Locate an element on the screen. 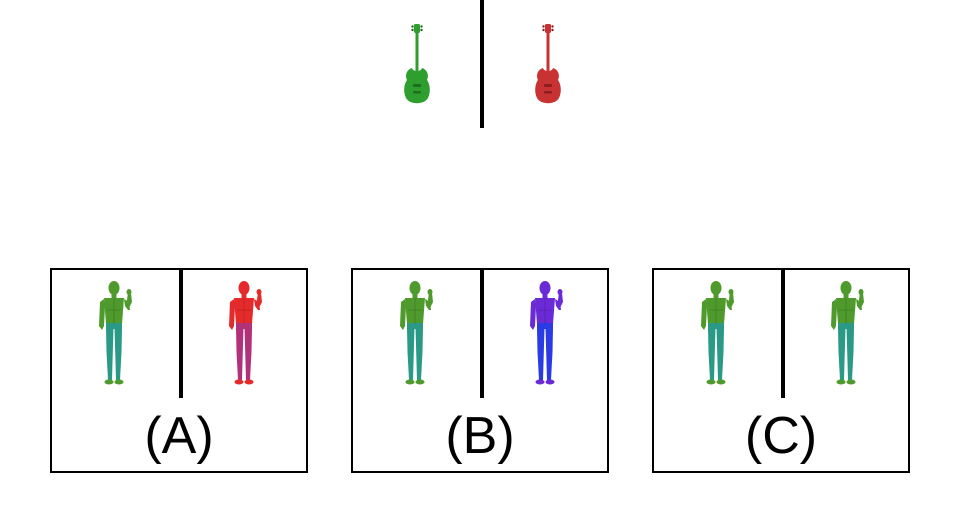  prompt-panel is located at coordinates (480, 64).